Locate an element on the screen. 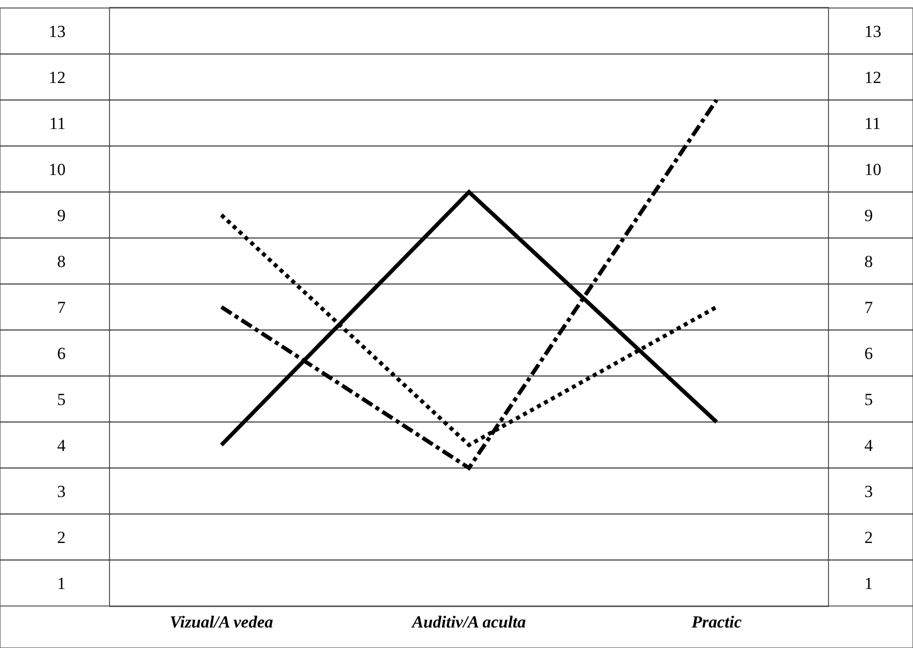 Image resolution: width=913 pixels, height=648 pixels. y-tick-label: 6 is located at coordinates (61, 353).